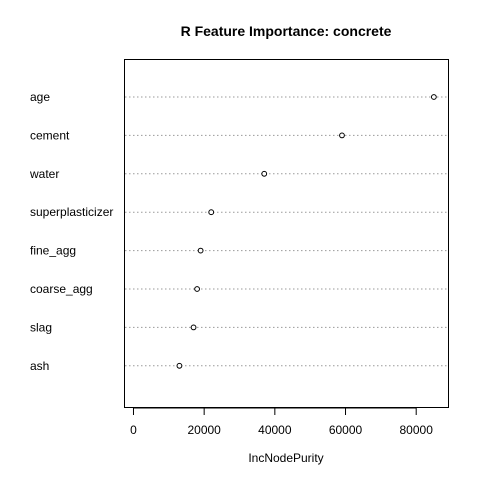 The width and height of the screenshot is (480, 480). What do you see at coordinates (50, 135) in the screenshot?
I see `category-label-cement: cement` at bounding box center [50, 135].